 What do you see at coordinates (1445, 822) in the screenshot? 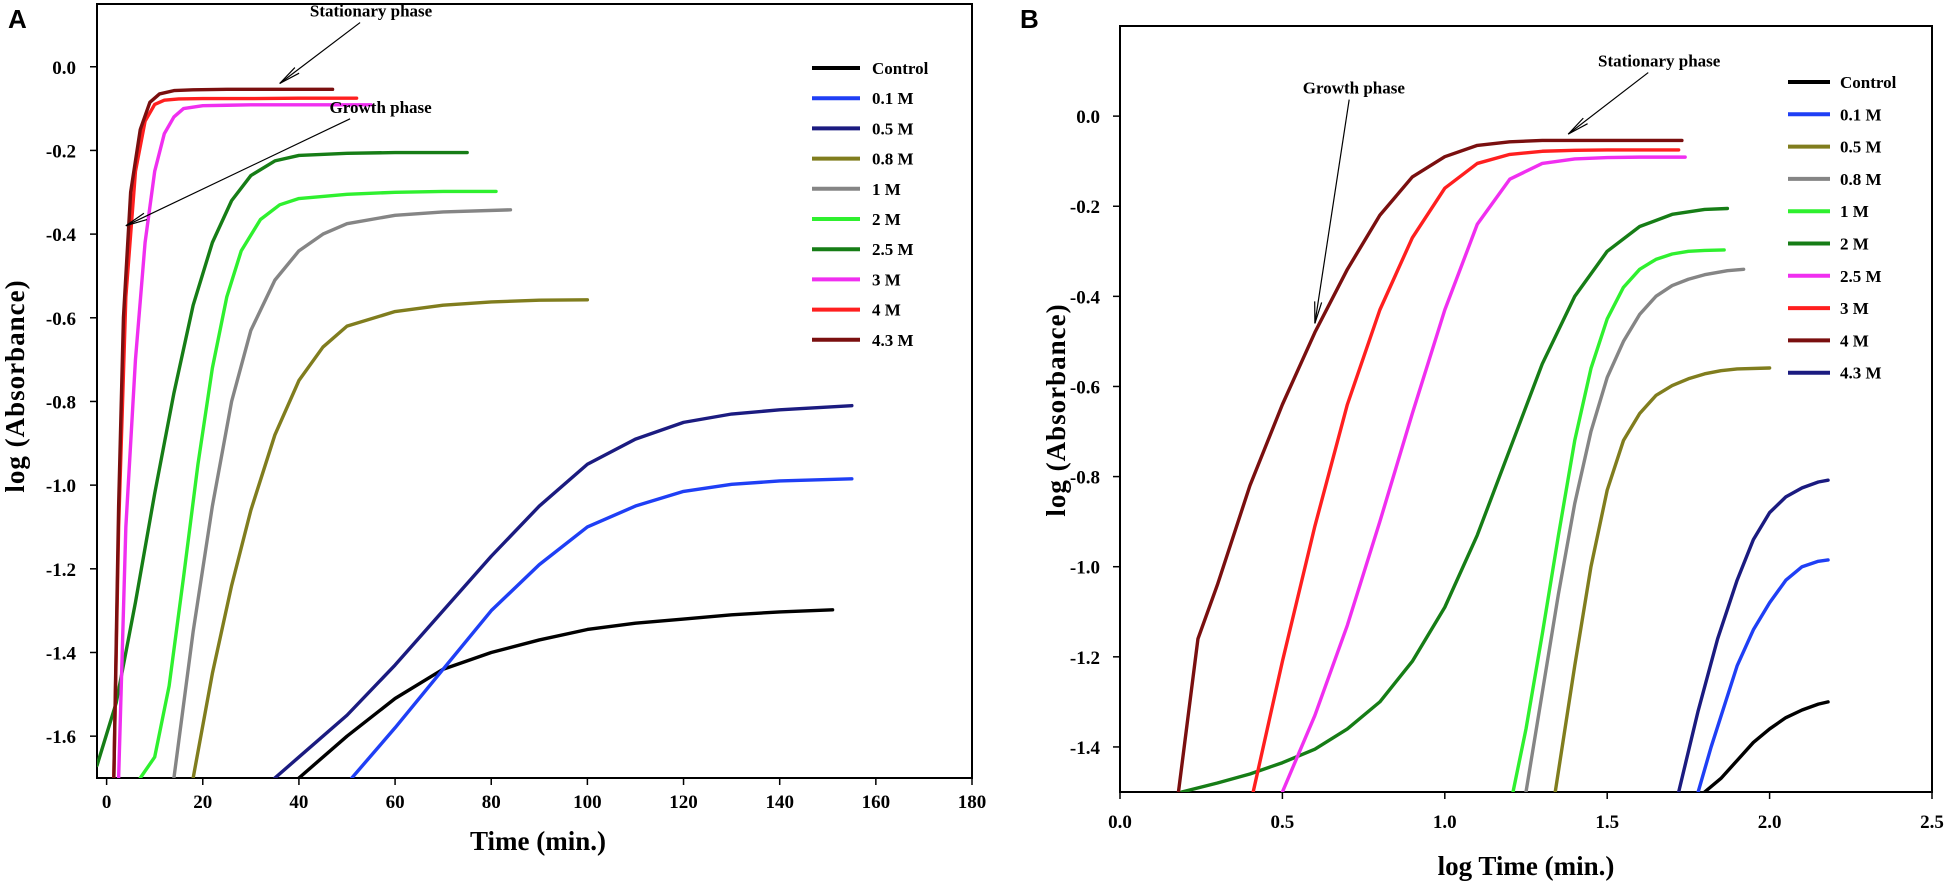
I see `x-tick-label: 1.0` at bounding box center [1445, 822].